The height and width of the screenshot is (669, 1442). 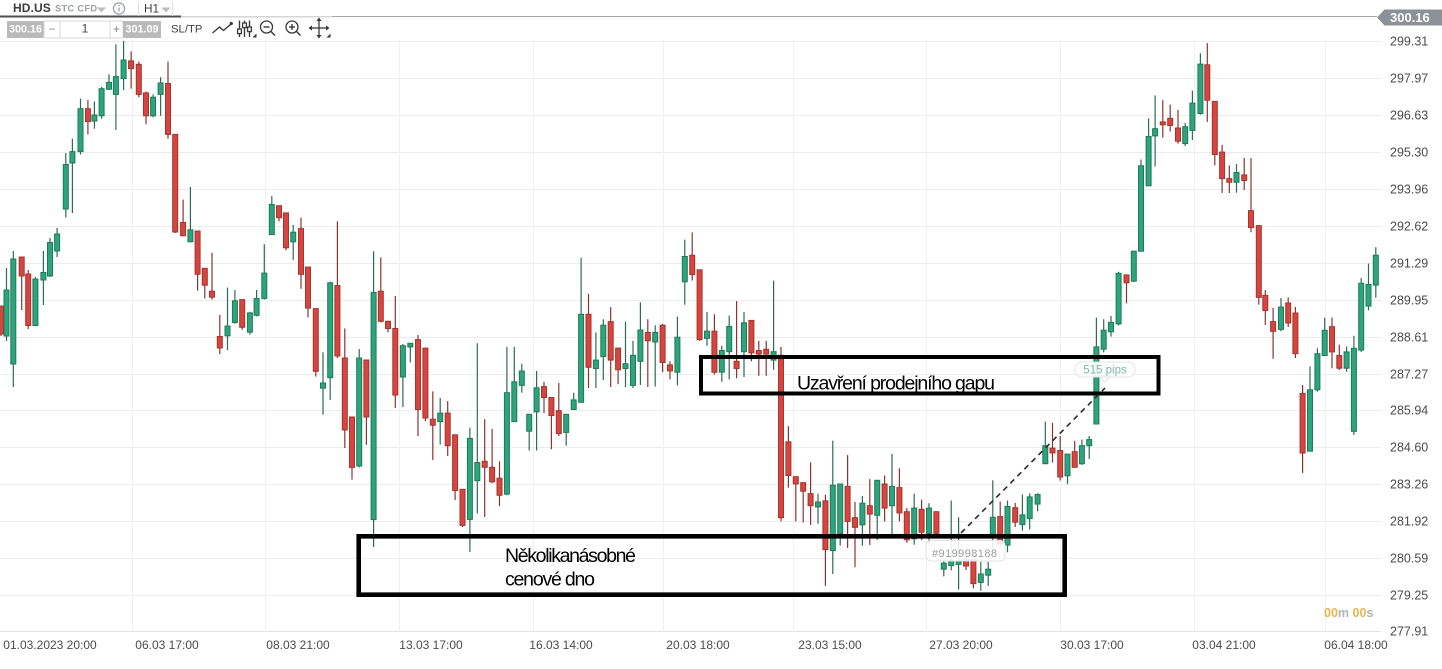 What do you see at coordinates (50, 645) in the screenshot?
I see `svg-text: 01.03.2023 20:00` at bounding box center [50, 645].